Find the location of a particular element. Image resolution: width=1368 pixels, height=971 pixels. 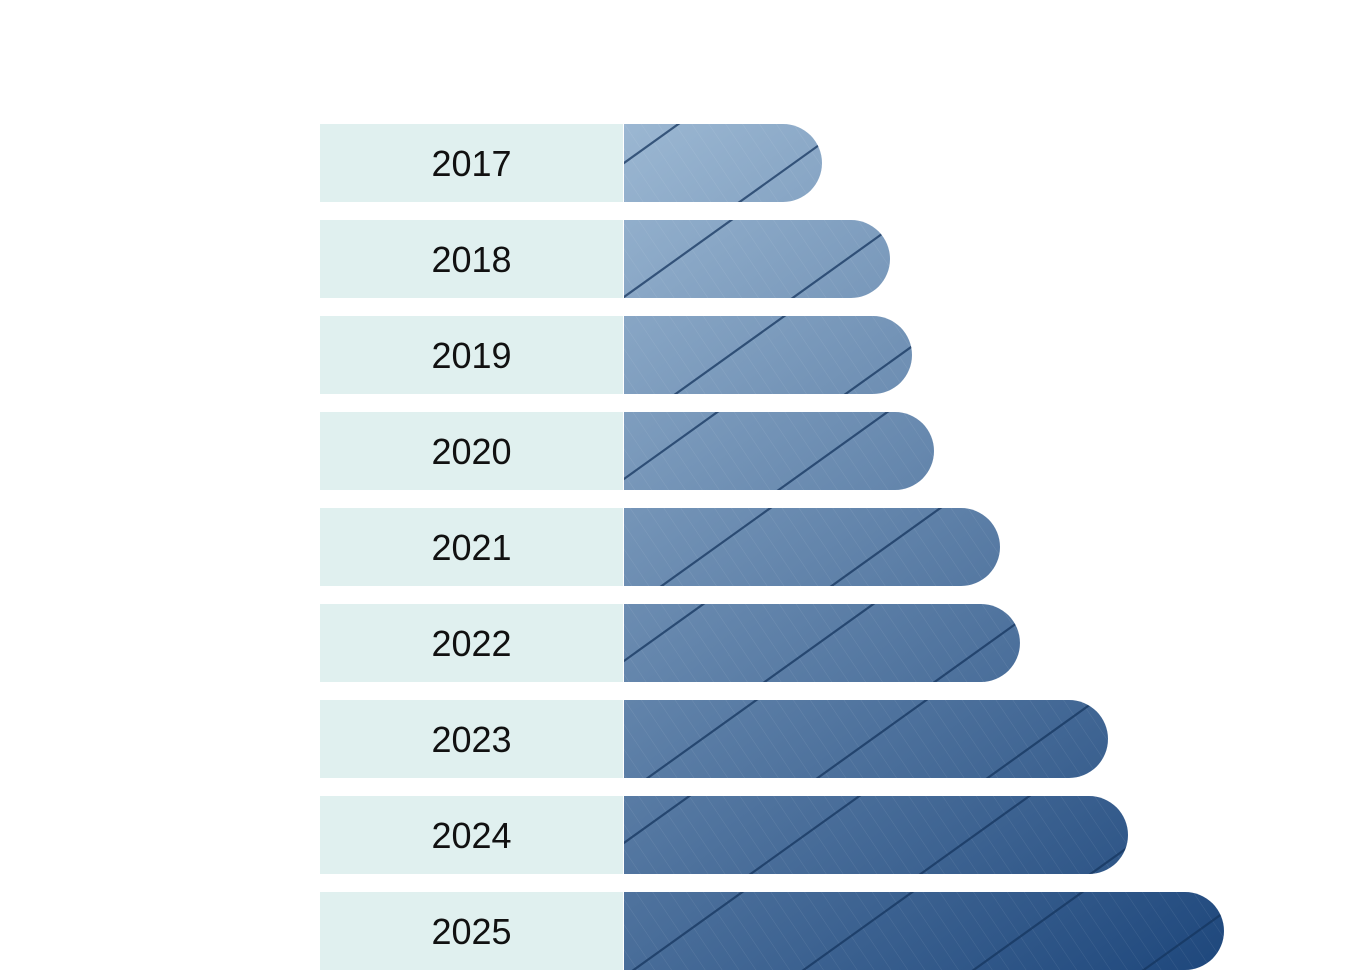

category-label-2021: 2021 is located at coordinates (471, 547).